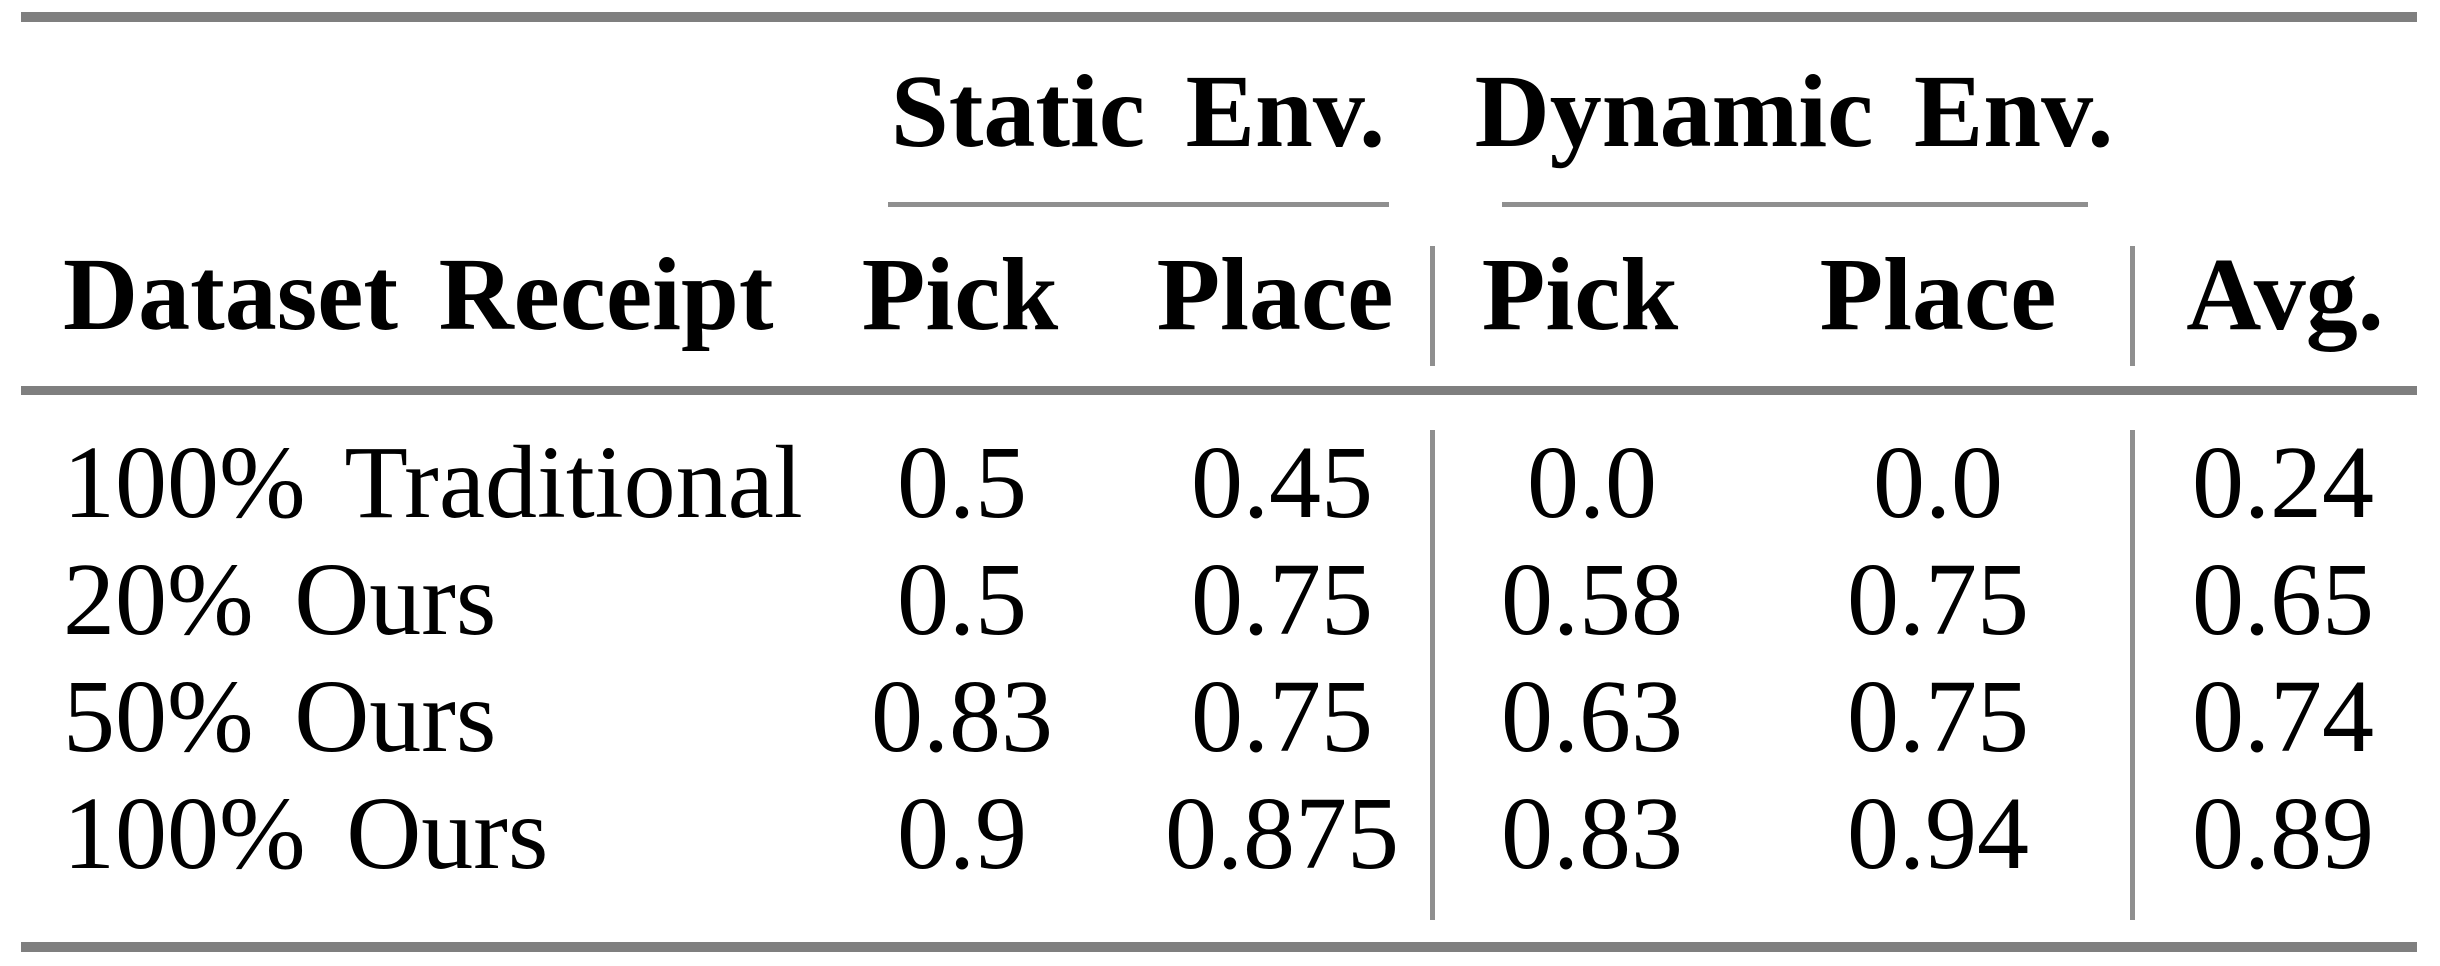  Describe the element at coordinates (1219, 947) in the screenshot. I see `table-bottom-rule` at that location.